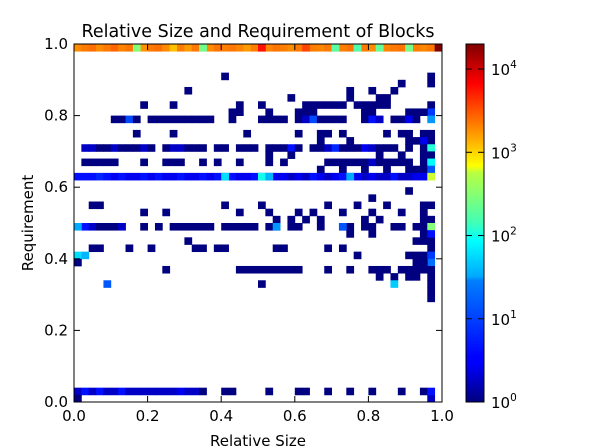  What do you see at coordinates (504, 402) in the screenshot?
I see `colorbar-tick-label: 10⁰` at bounding box center [504, 402].